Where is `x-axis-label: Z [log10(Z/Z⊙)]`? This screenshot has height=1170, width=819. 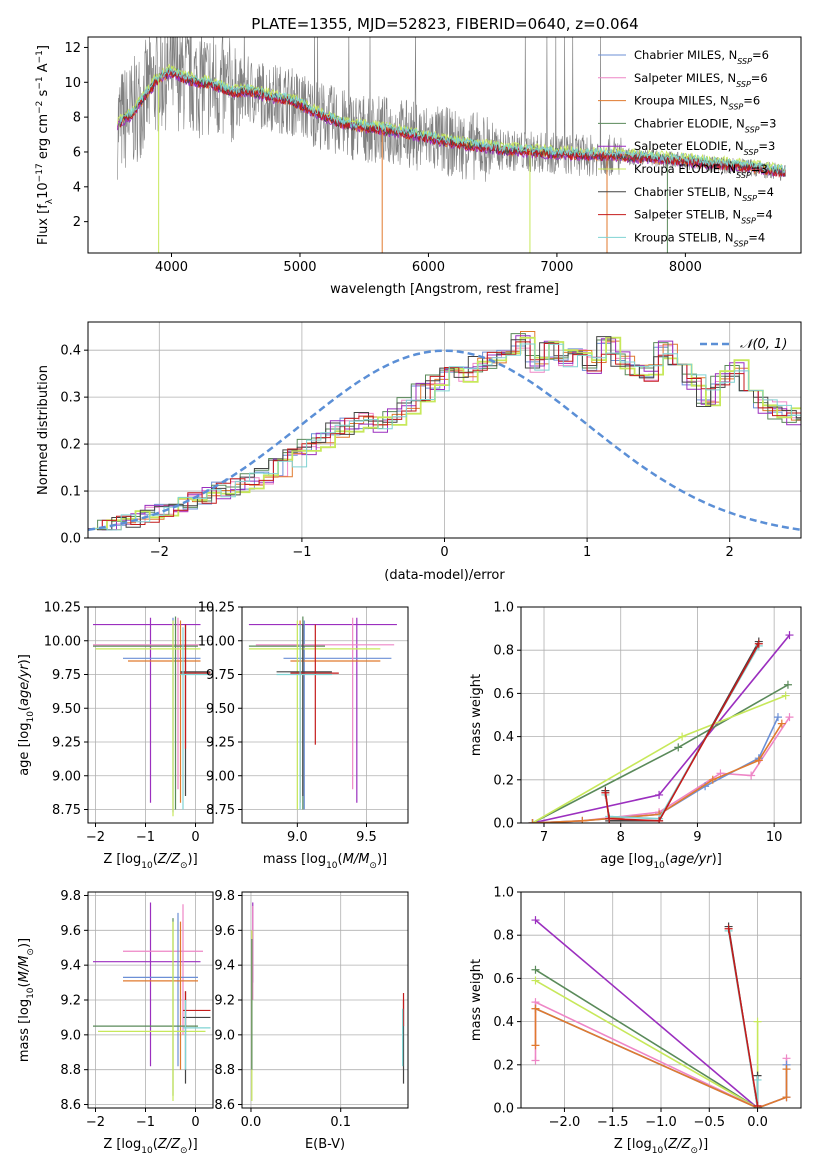 x-axis-label: Z [log10(Z/Z⊙)] is located at coordinates (150, 861).